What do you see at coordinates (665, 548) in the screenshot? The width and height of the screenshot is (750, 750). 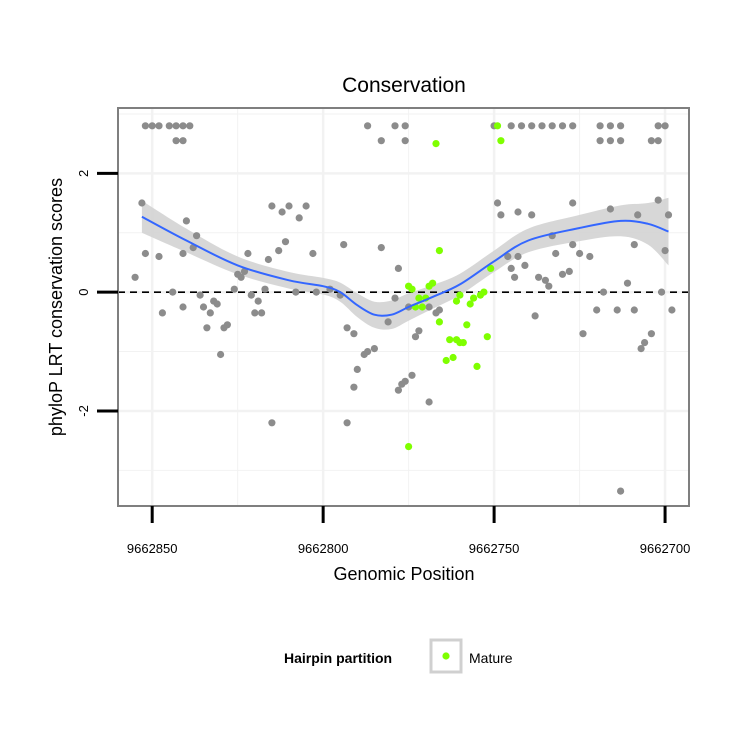 I see `x-tick-label: 9662700` at bounding box center [665, 548].